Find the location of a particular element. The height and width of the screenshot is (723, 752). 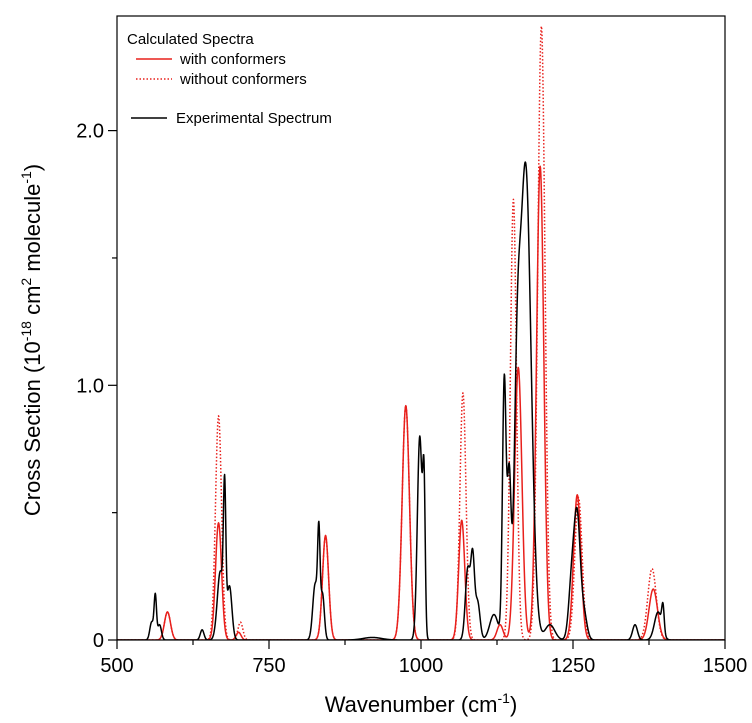

legend-label-experimental: Experimental Spectrum is located at coordinates (254, 118).